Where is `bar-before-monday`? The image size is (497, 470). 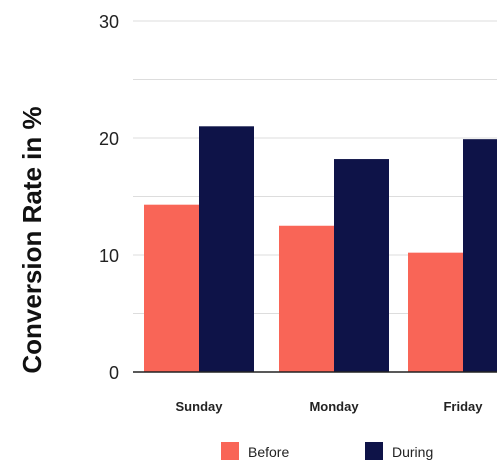 bar-before-monday is located at coordinates (306, 298).